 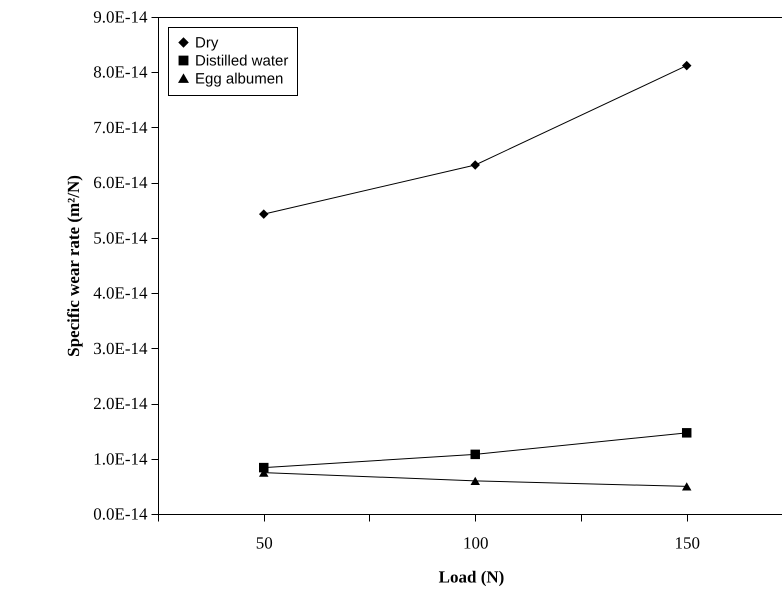 What do you see at coordinates (120, 404) in the screenshot?
I see `y-tick-label: 2.0E-14` at bounding box center [120, 404].